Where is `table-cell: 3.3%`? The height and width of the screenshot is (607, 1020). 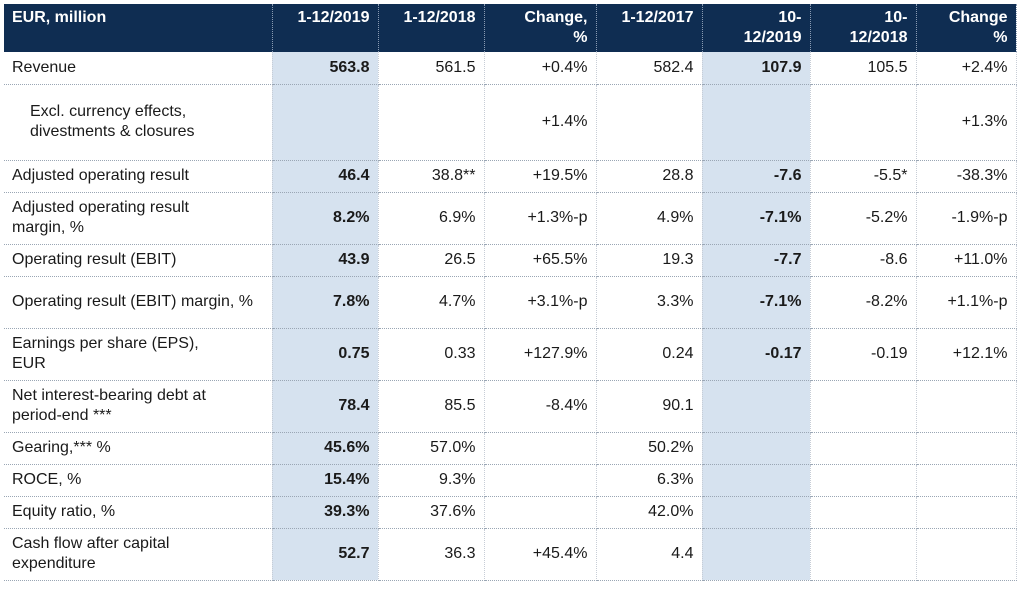
table-cell: 3.3% is located at coordinates (649, 302).